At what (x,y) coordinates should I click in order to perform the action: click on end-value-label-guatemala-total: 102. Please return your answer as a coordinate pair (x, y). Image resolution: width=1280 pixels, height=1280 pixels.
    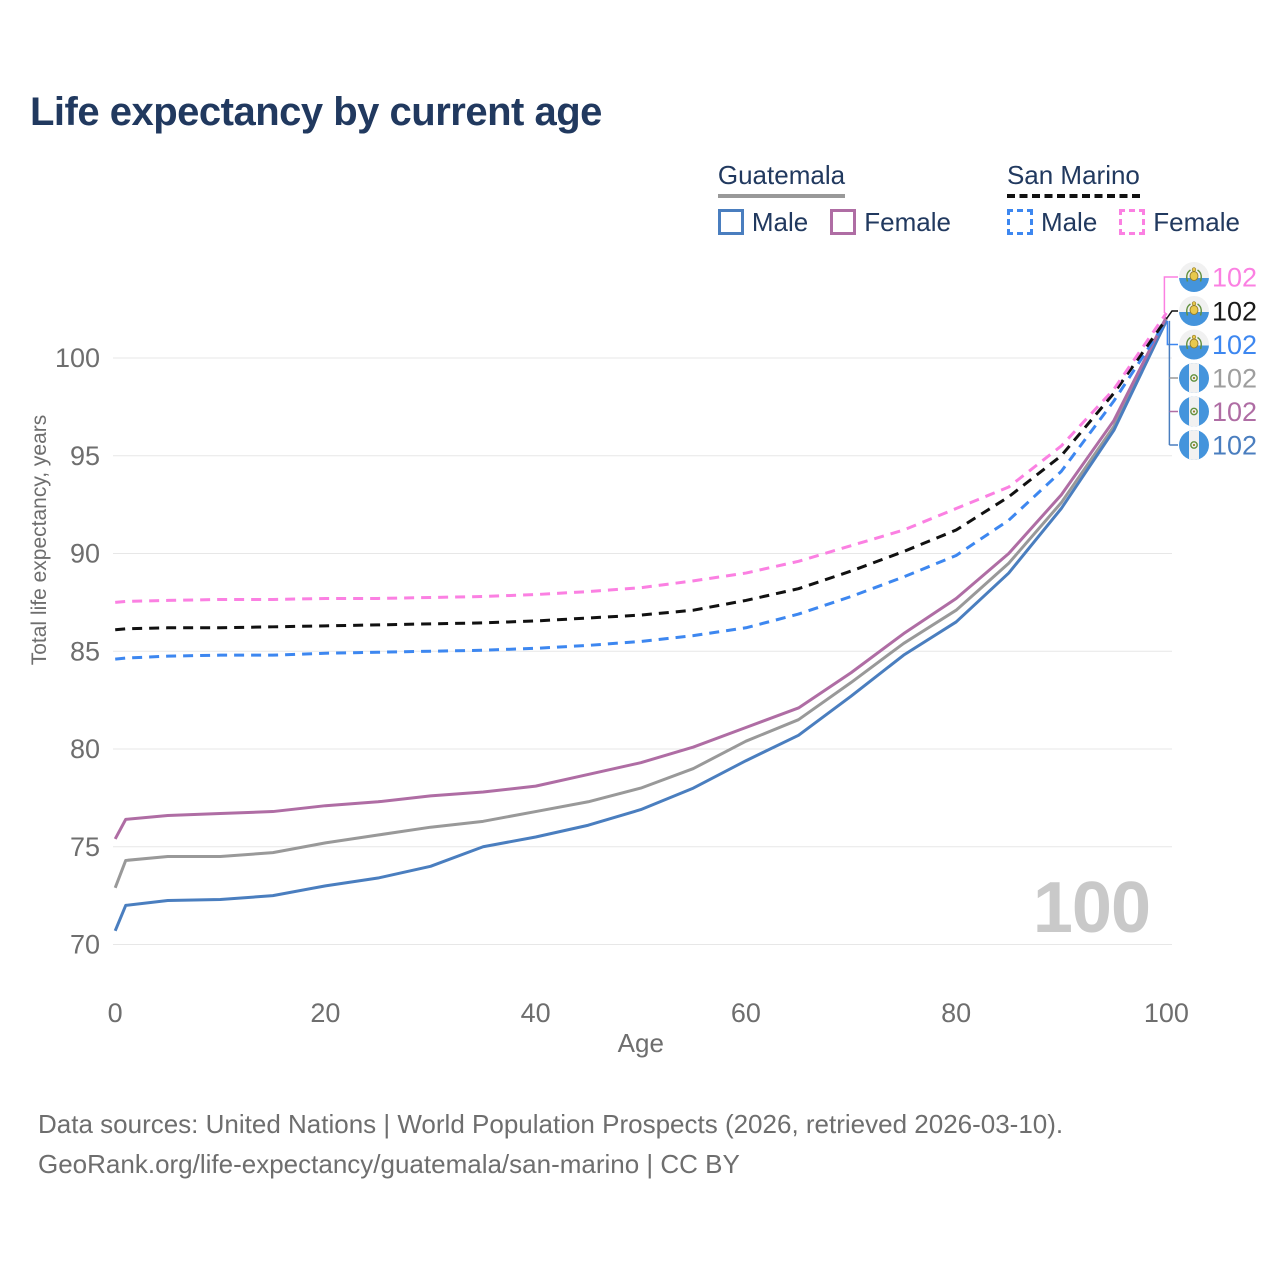
    Looking at the image, I should click on (1234, 379).